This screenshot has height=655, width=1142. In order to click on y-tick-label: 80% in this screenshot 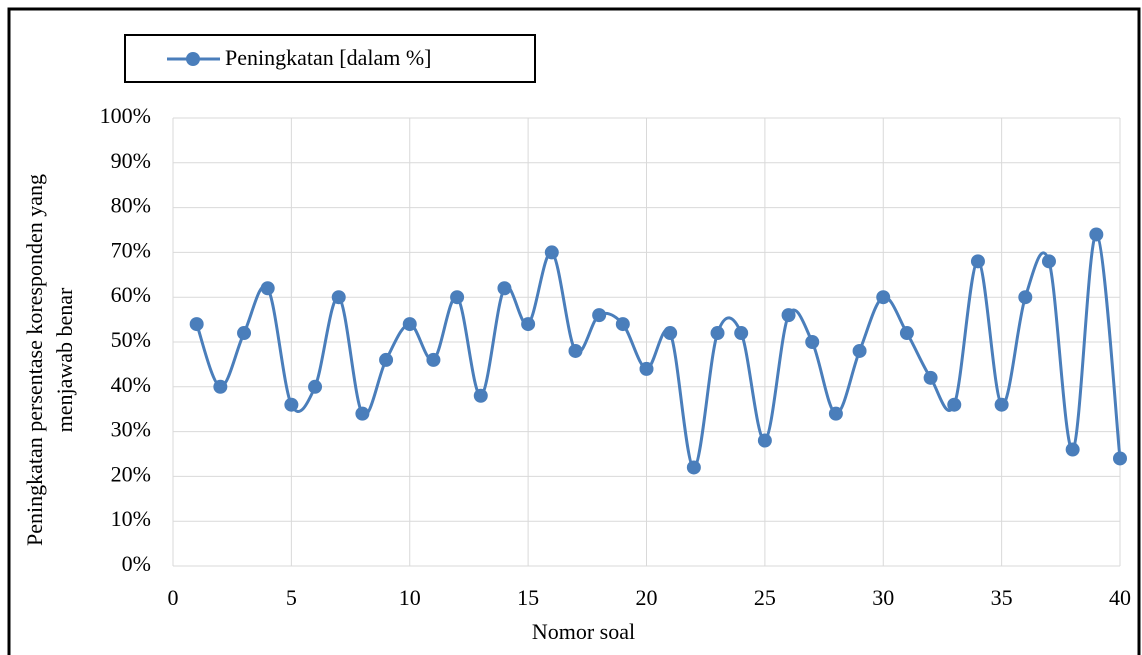, I will do `click(131, 205)`.